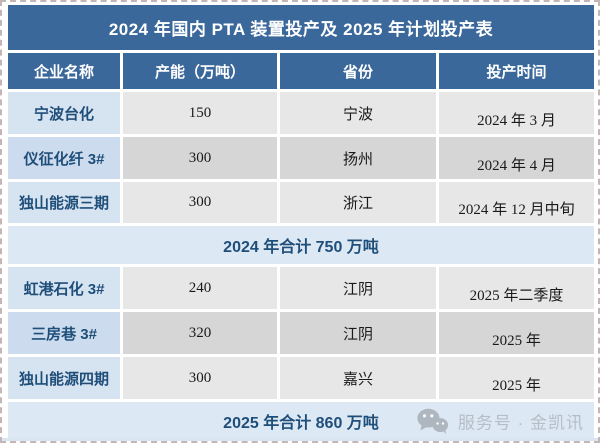  Describe the element at coordinates (64, 158) in the screenshot. I see `table-row-company: 仪征化纤 3#` at that location.